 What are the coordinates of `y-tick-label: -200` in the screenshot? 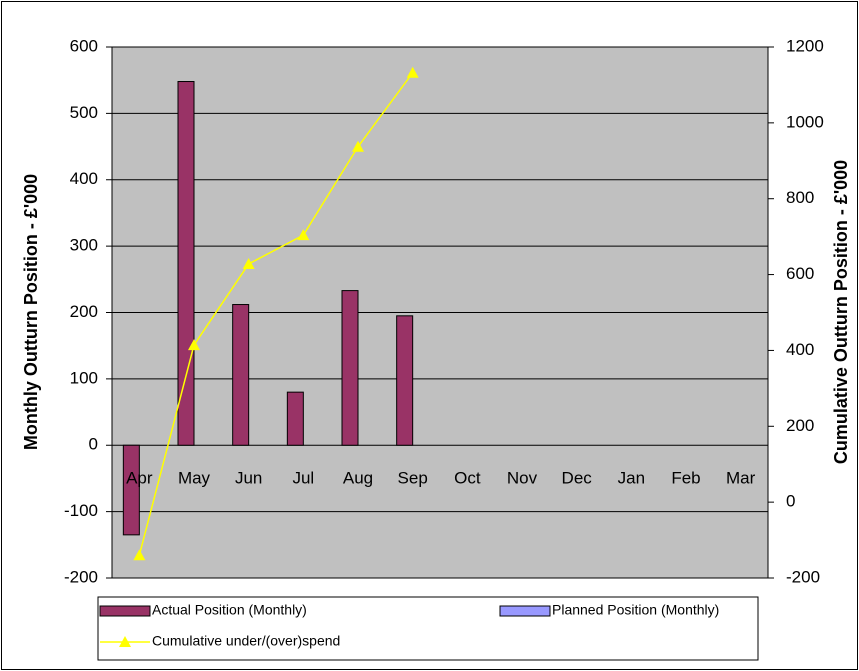 It's located at (81, 576).